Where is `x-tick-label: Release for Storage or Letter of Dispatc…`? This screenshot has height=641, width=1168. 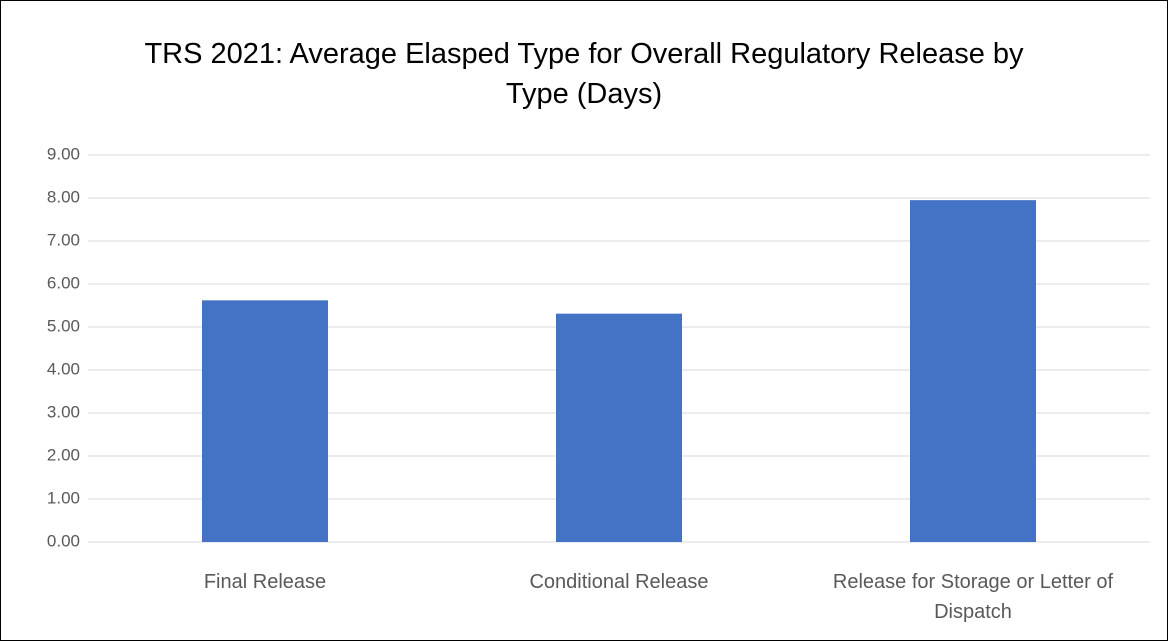 x-tick-label: Release for Storage or Letter of Dispatc… is located at coordinates (973, 597).